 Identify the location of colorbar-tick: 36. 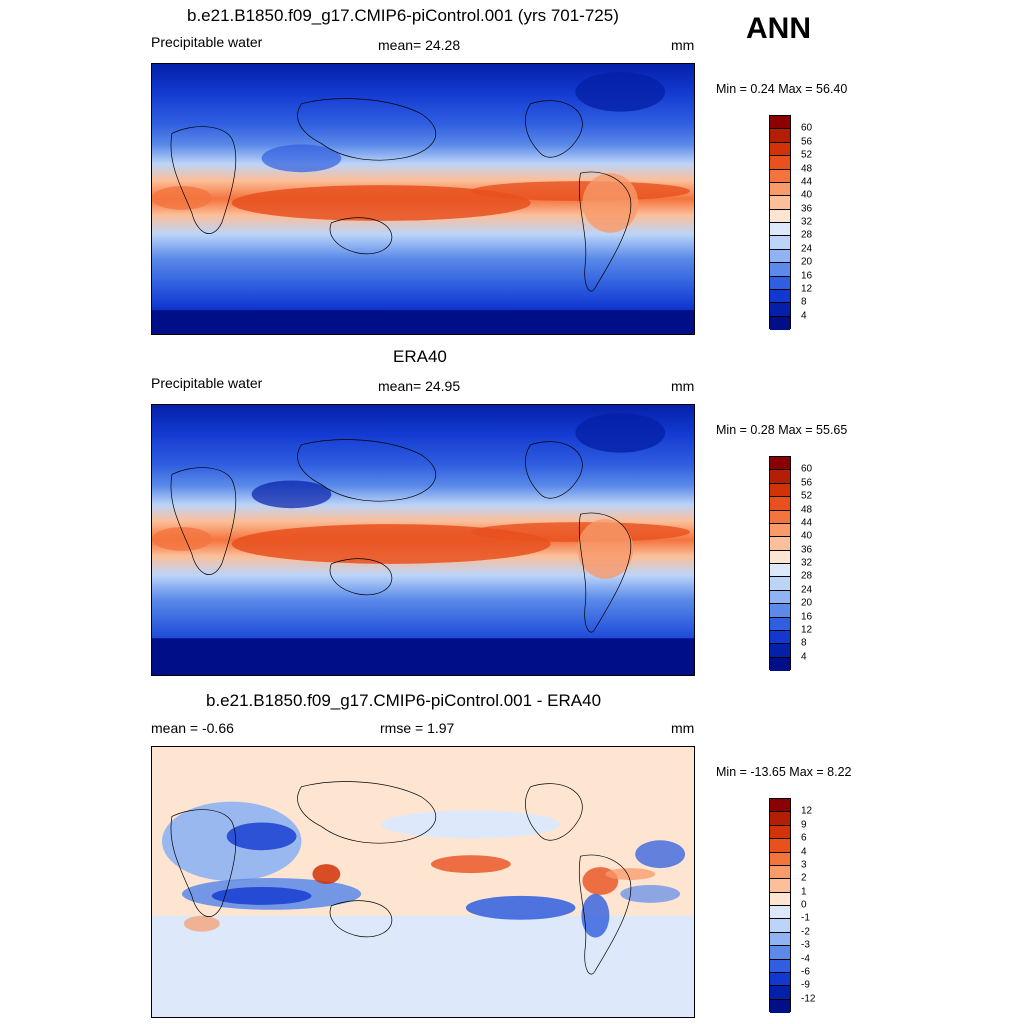
(807, 550).